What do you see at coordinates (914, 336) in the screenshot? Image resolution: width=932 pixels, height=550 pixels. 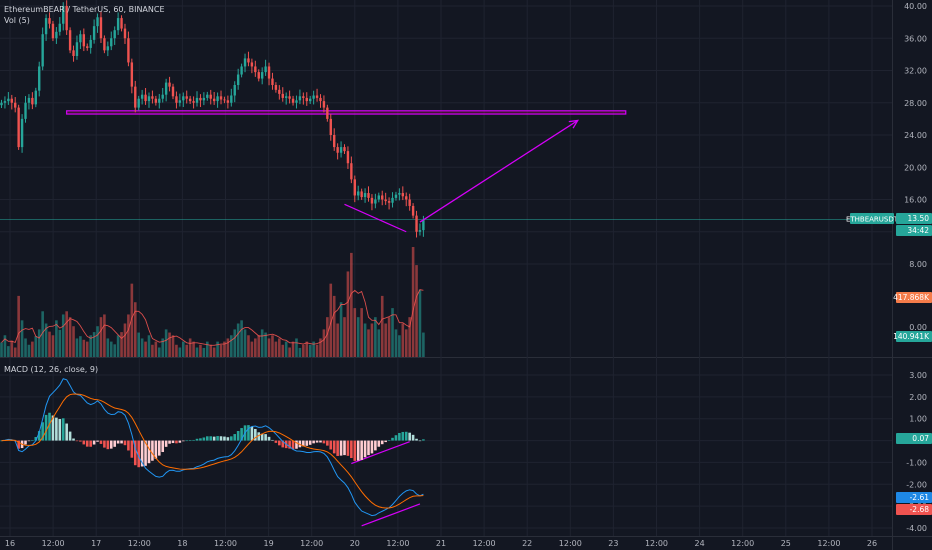 I see `volume-badge-bg` at bounding box center [914, 336].